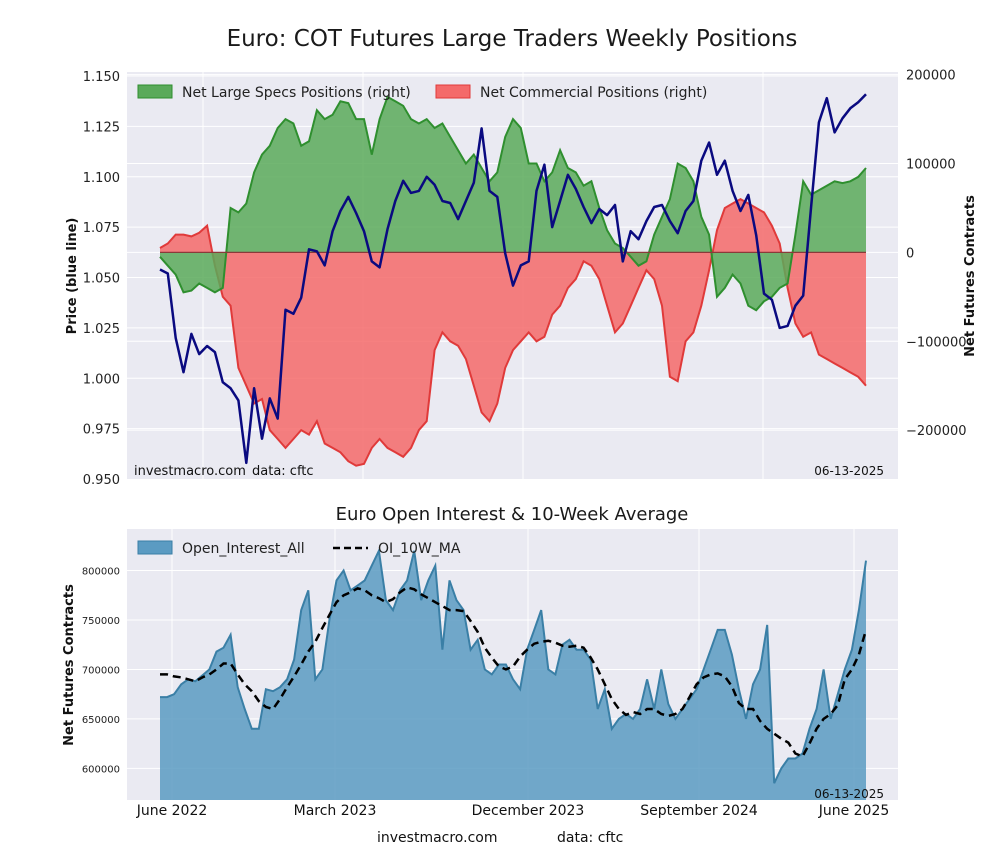 The width and height of the screenshot is (1000, 860). Describe the element at coordinates (101, 178) in the screenshot. I see `top-left-tick-label: 1.100` at that location.